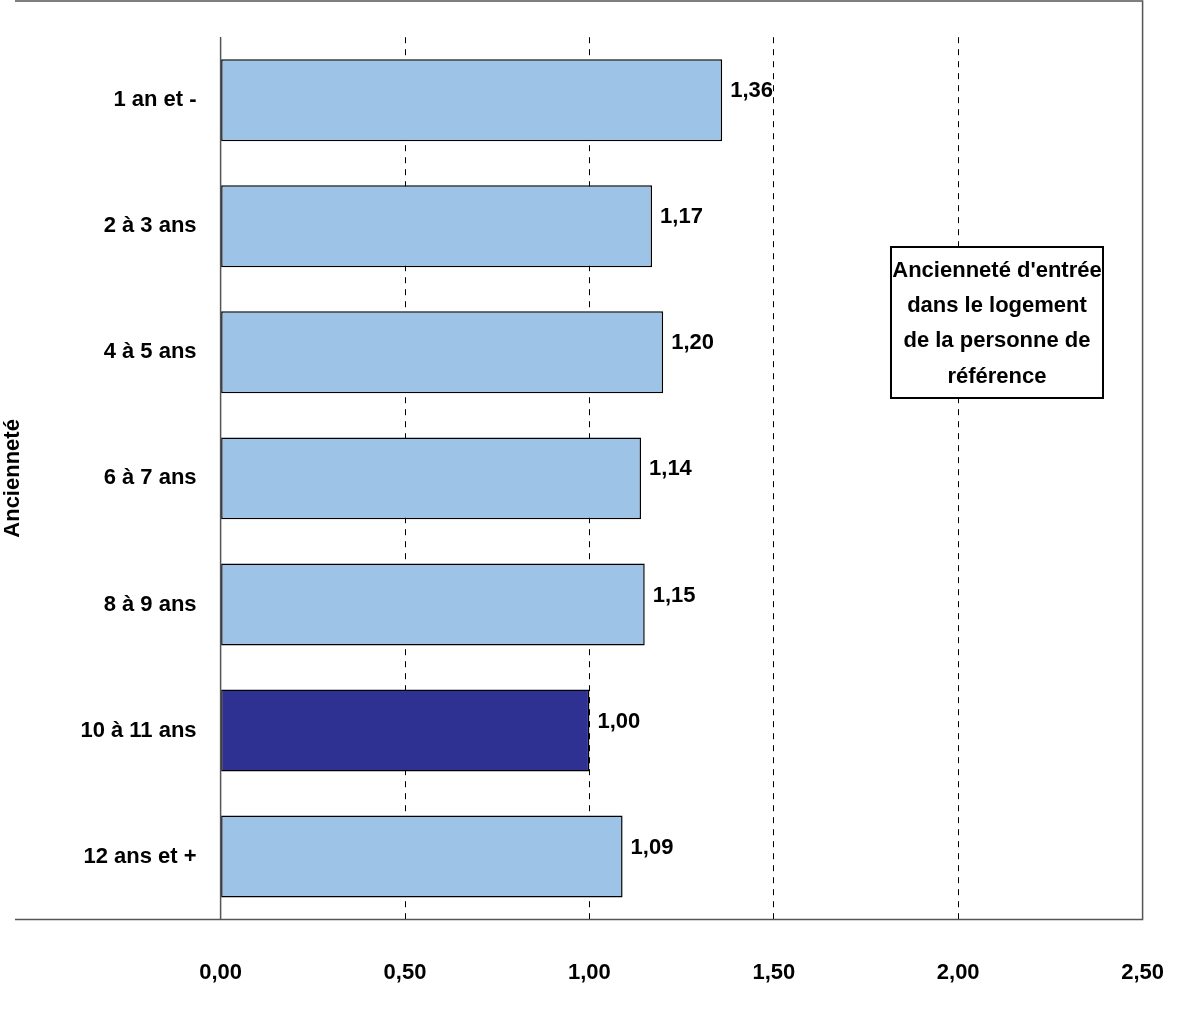 The width and height of the screenshot is (1204, 1026). What do you see at coordinates (997, 322) in the screenshot?
I see `annotation: Ancienneté d'entrée dans le logement de la personne de référence` at bounding box center [997, 322].